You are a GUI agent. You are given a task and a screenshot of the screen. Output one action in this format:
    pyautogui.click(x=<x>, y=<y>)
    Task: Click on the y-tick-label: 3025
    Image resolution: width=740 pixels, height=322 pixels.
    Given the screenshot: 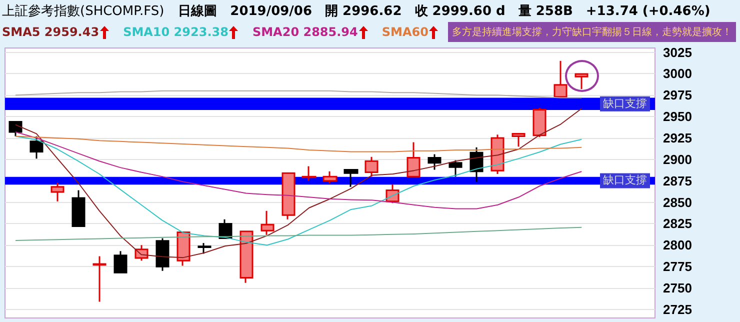 What is the action you would take?
    pyautogui.click(x=677, y=52)
    